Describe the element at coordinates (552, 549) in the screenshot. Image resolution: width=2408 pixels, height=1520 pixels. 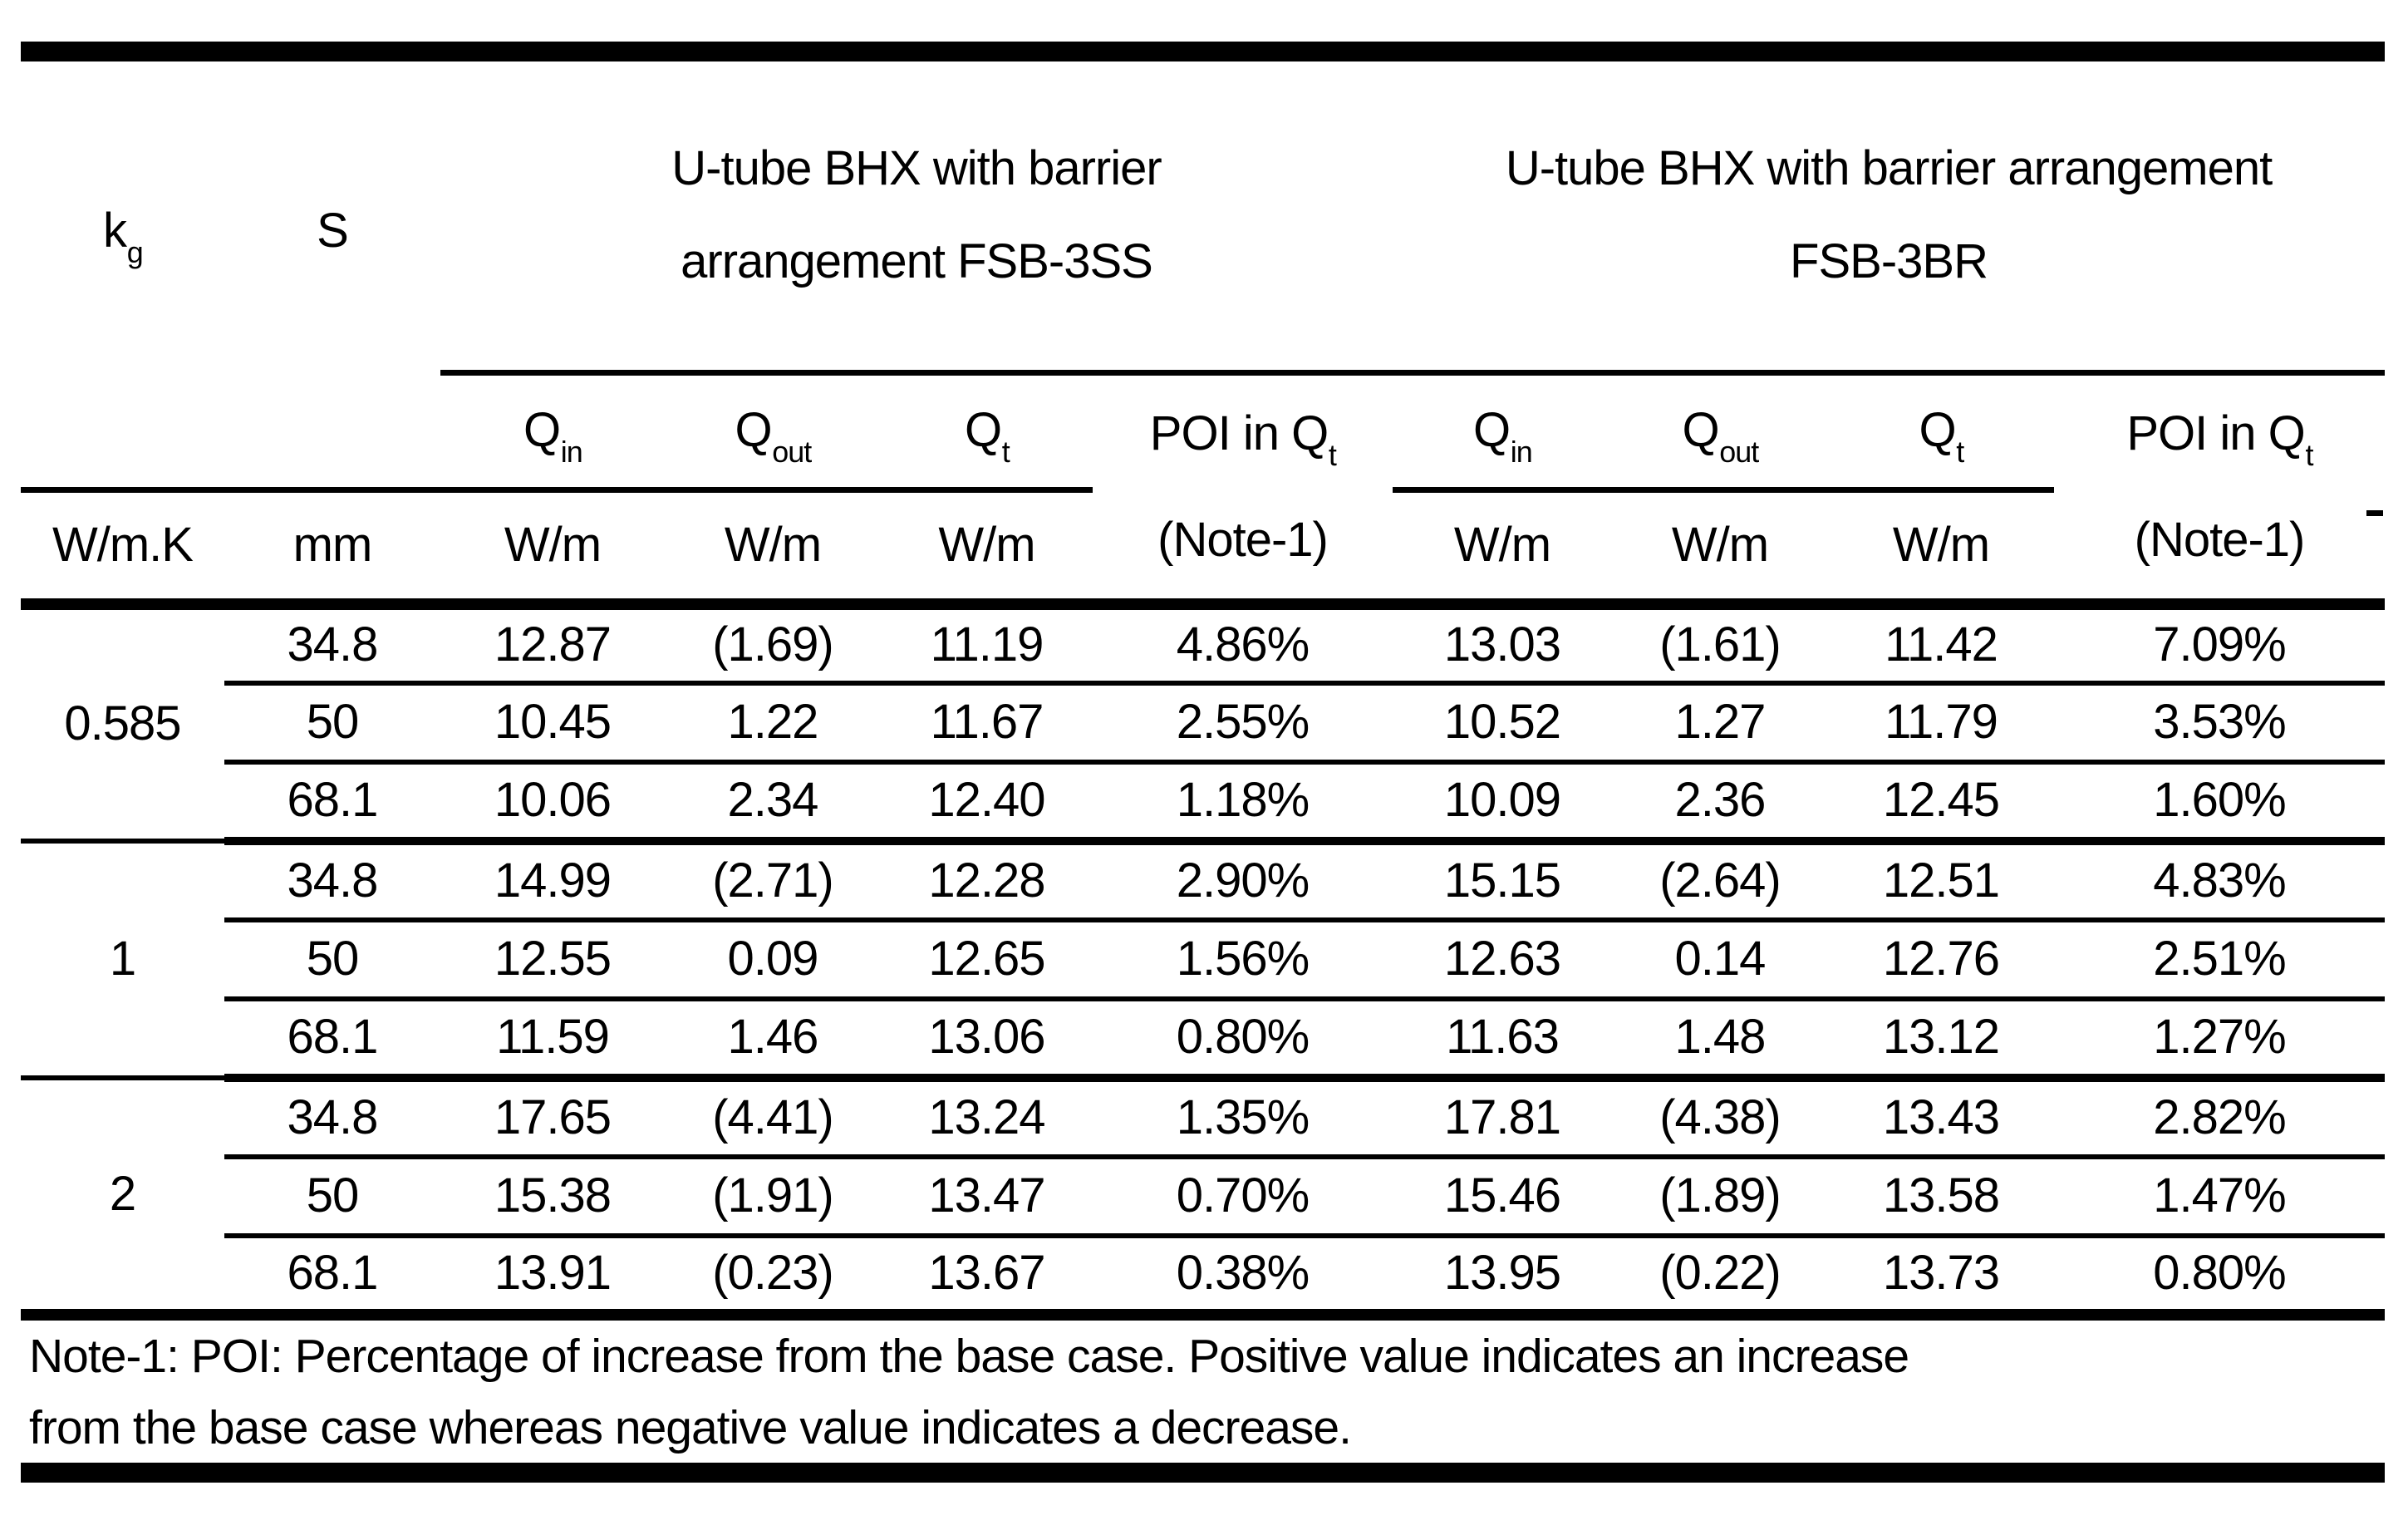
I see `unit-qin-group1: W/m` at that location.